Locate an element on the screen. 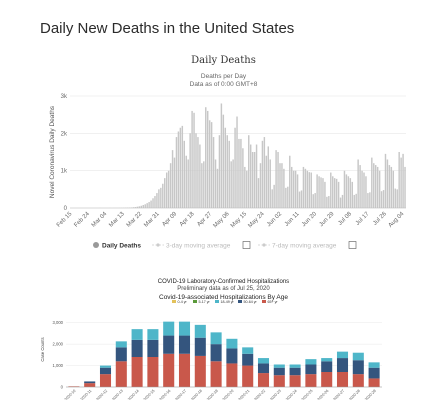  legend-age-label: 0-4 yr is located at coordinates (183, 302).